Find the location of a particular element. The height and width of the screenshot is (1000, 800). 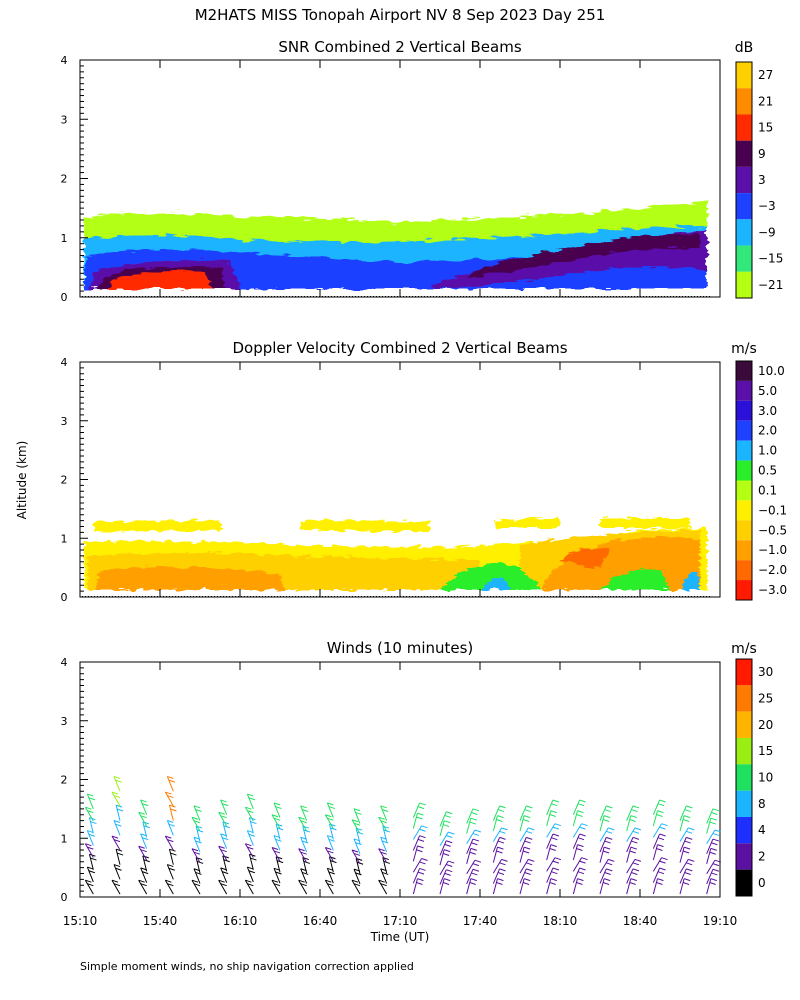

x-tick-label: 17:10 is located at coordinates (400, 921).